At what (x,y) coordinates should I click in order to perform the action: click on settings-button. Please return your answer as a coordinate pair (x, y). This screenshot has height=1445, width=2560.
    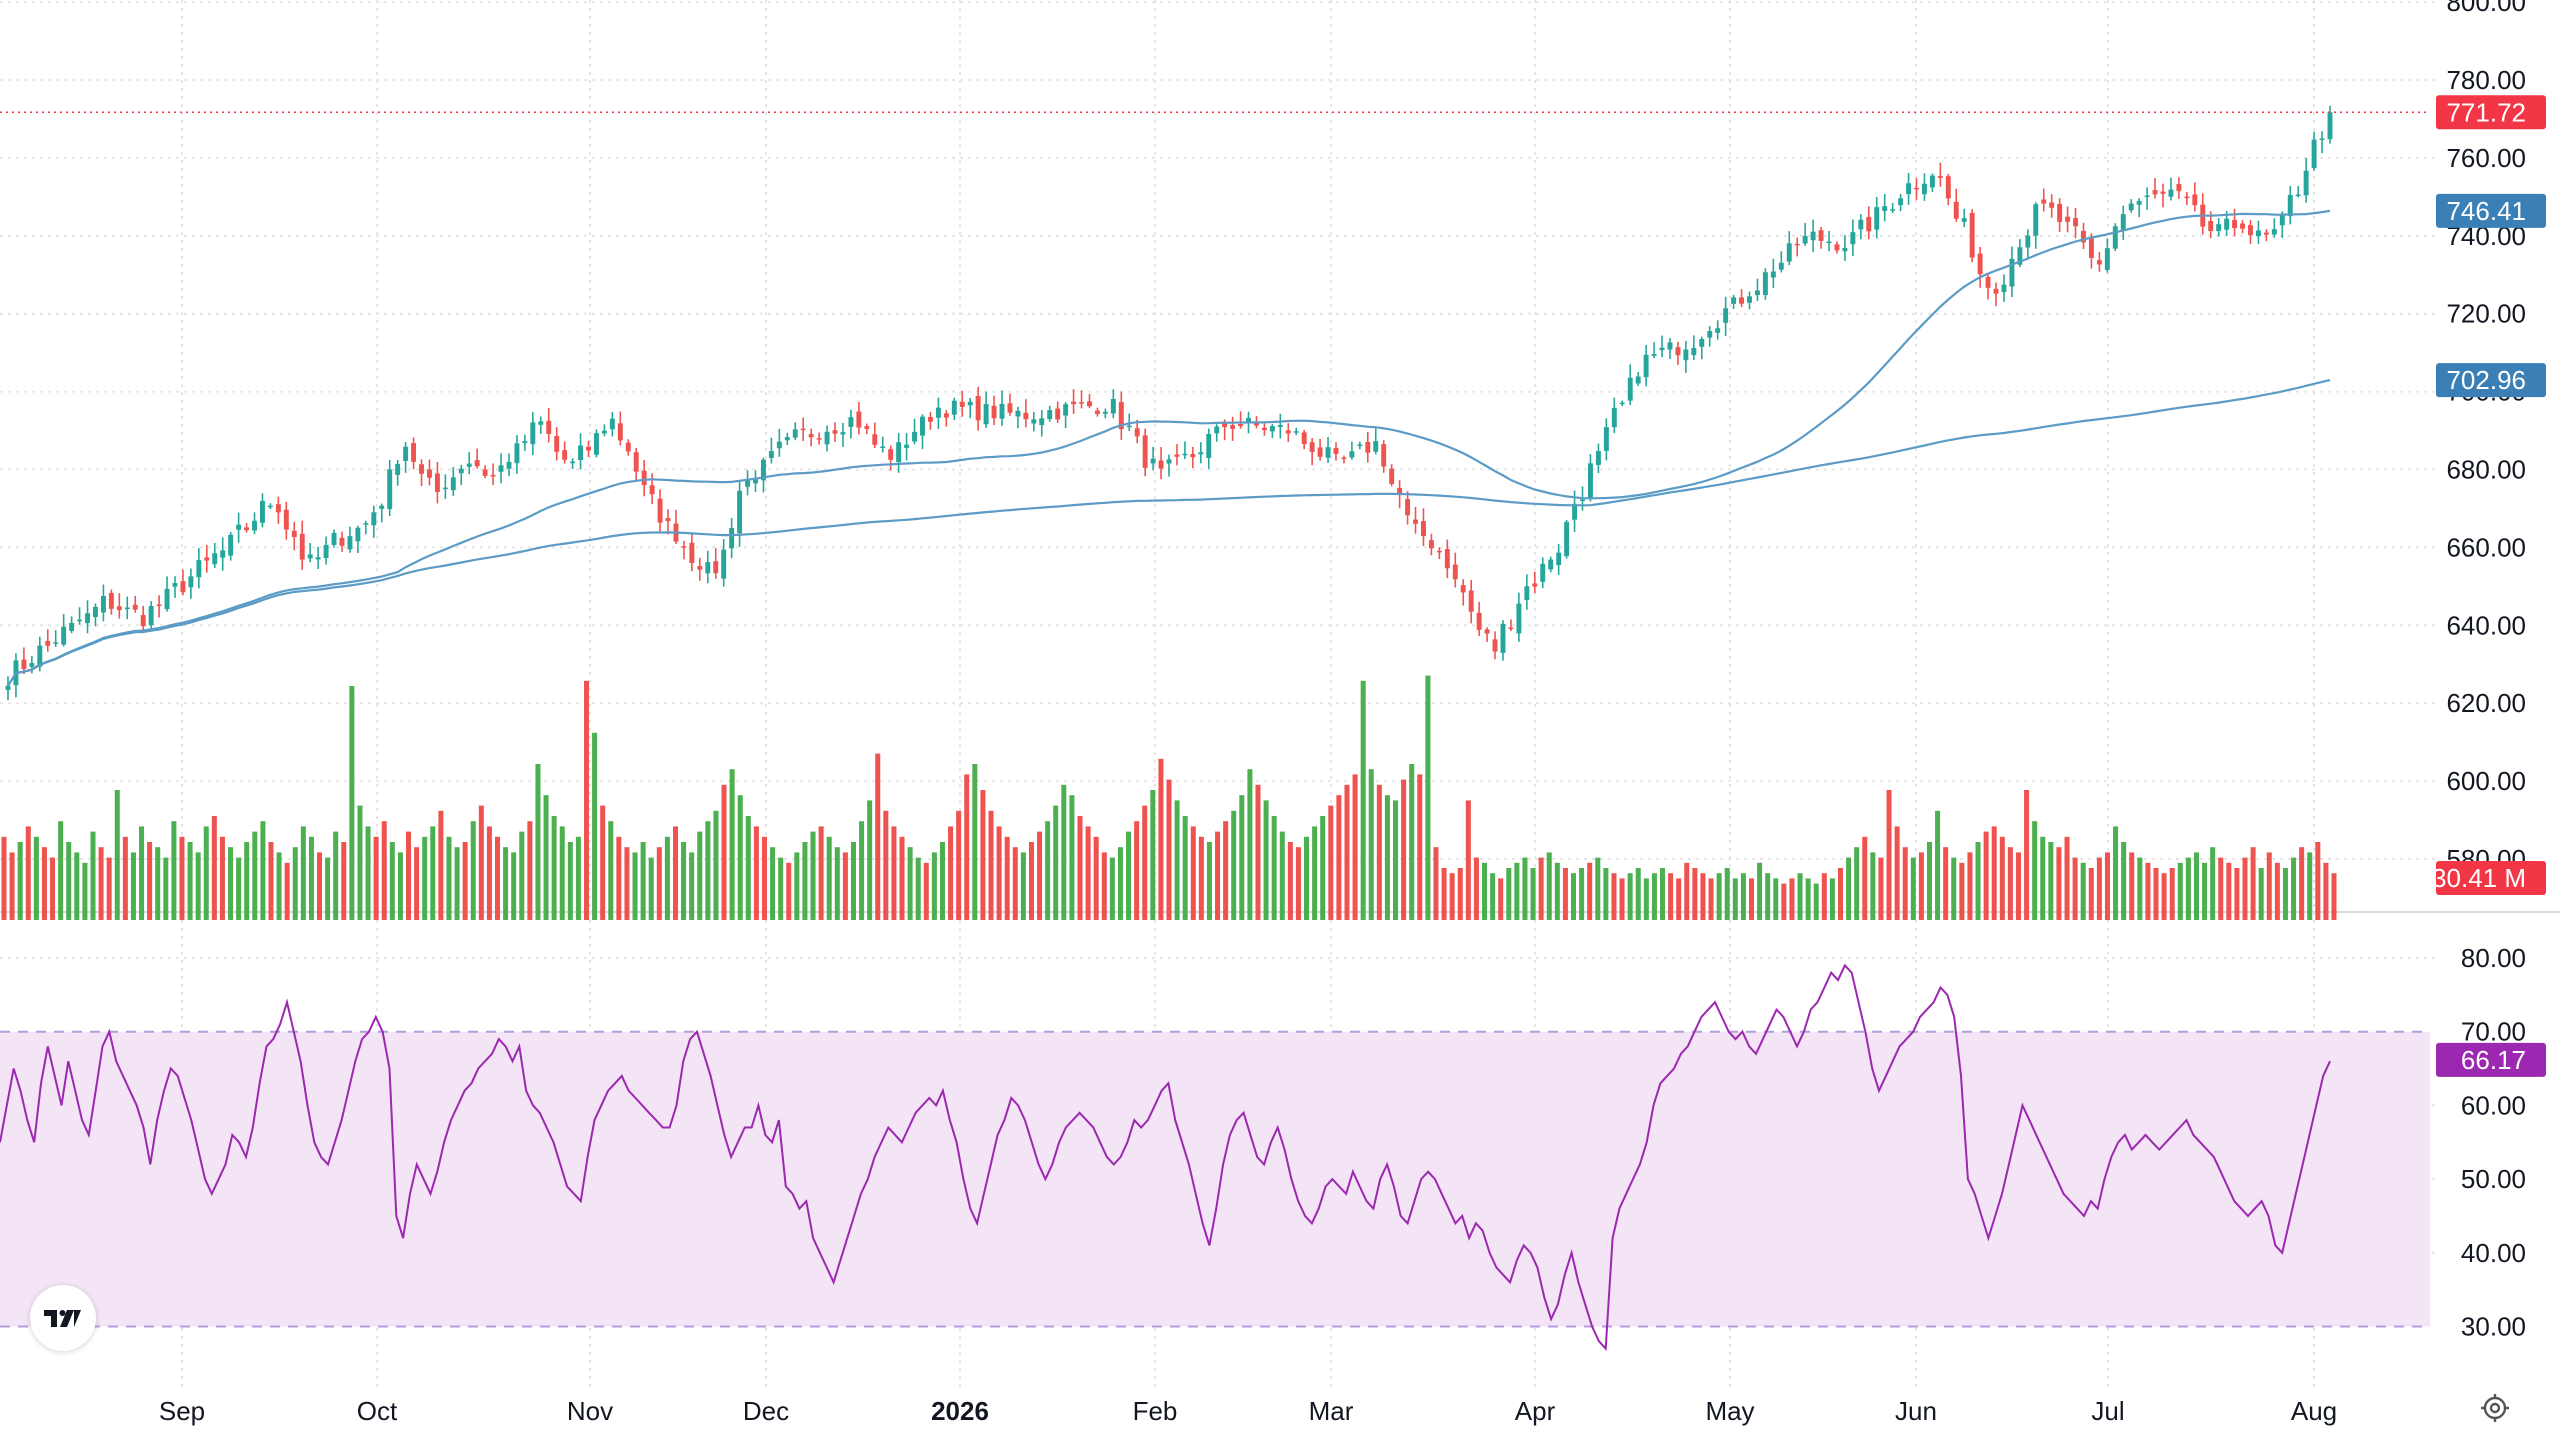
    Looking at the image, I should click on (2495, 1408).